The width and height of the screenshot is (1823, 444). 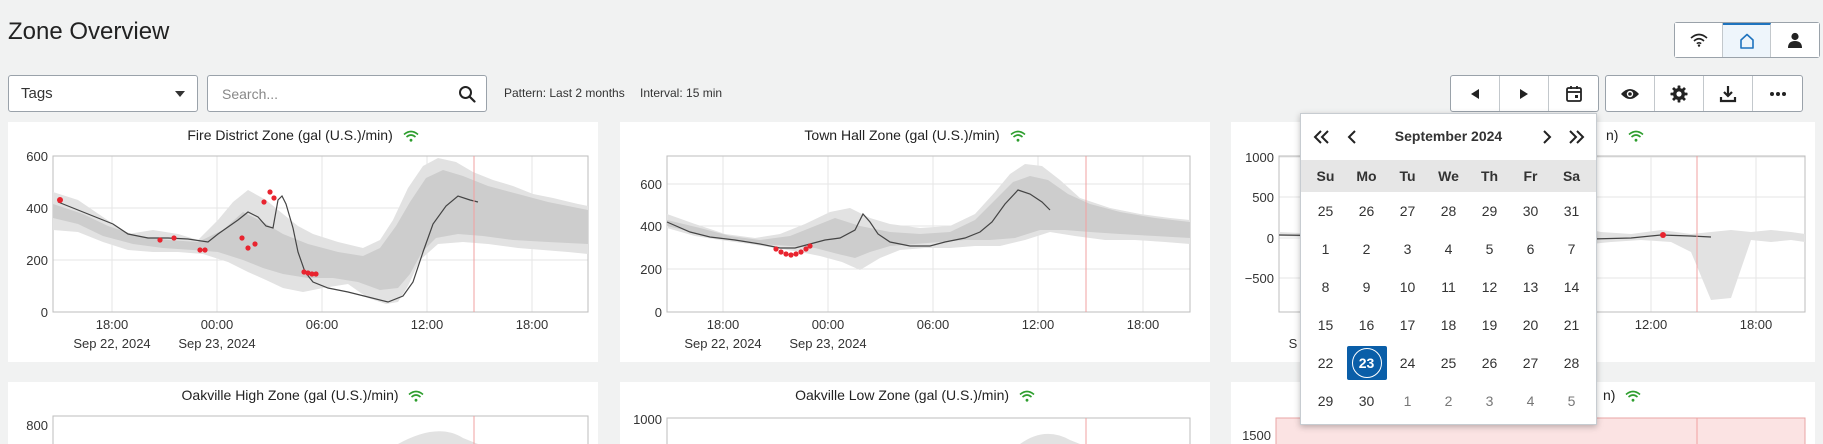 I want to click on calendar-day: 18, so click(x=1448, y=325).